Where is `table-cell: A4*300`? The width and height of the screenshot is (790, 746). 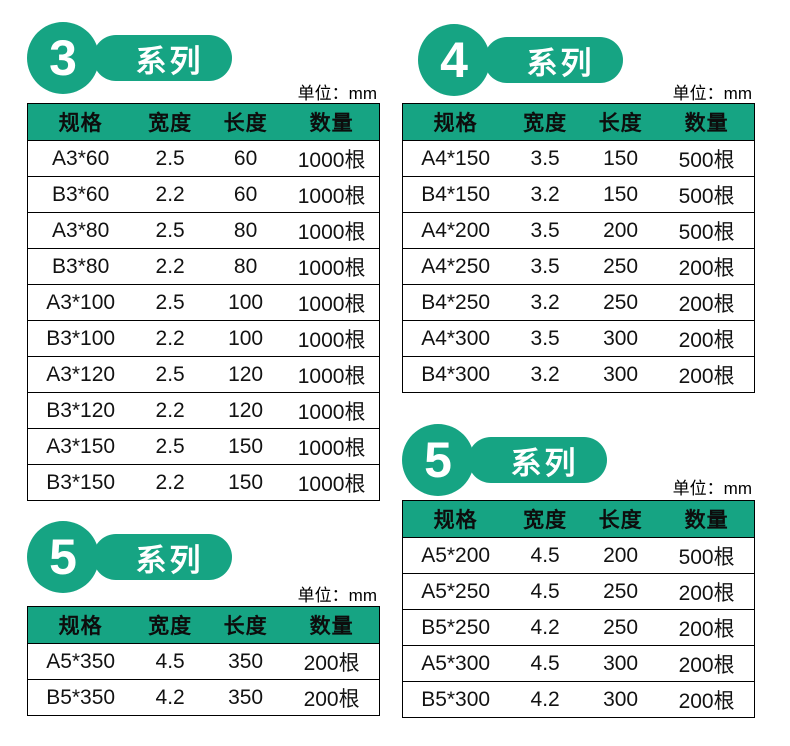
table-cell: A4*300 is located at coordinates (455, 338).